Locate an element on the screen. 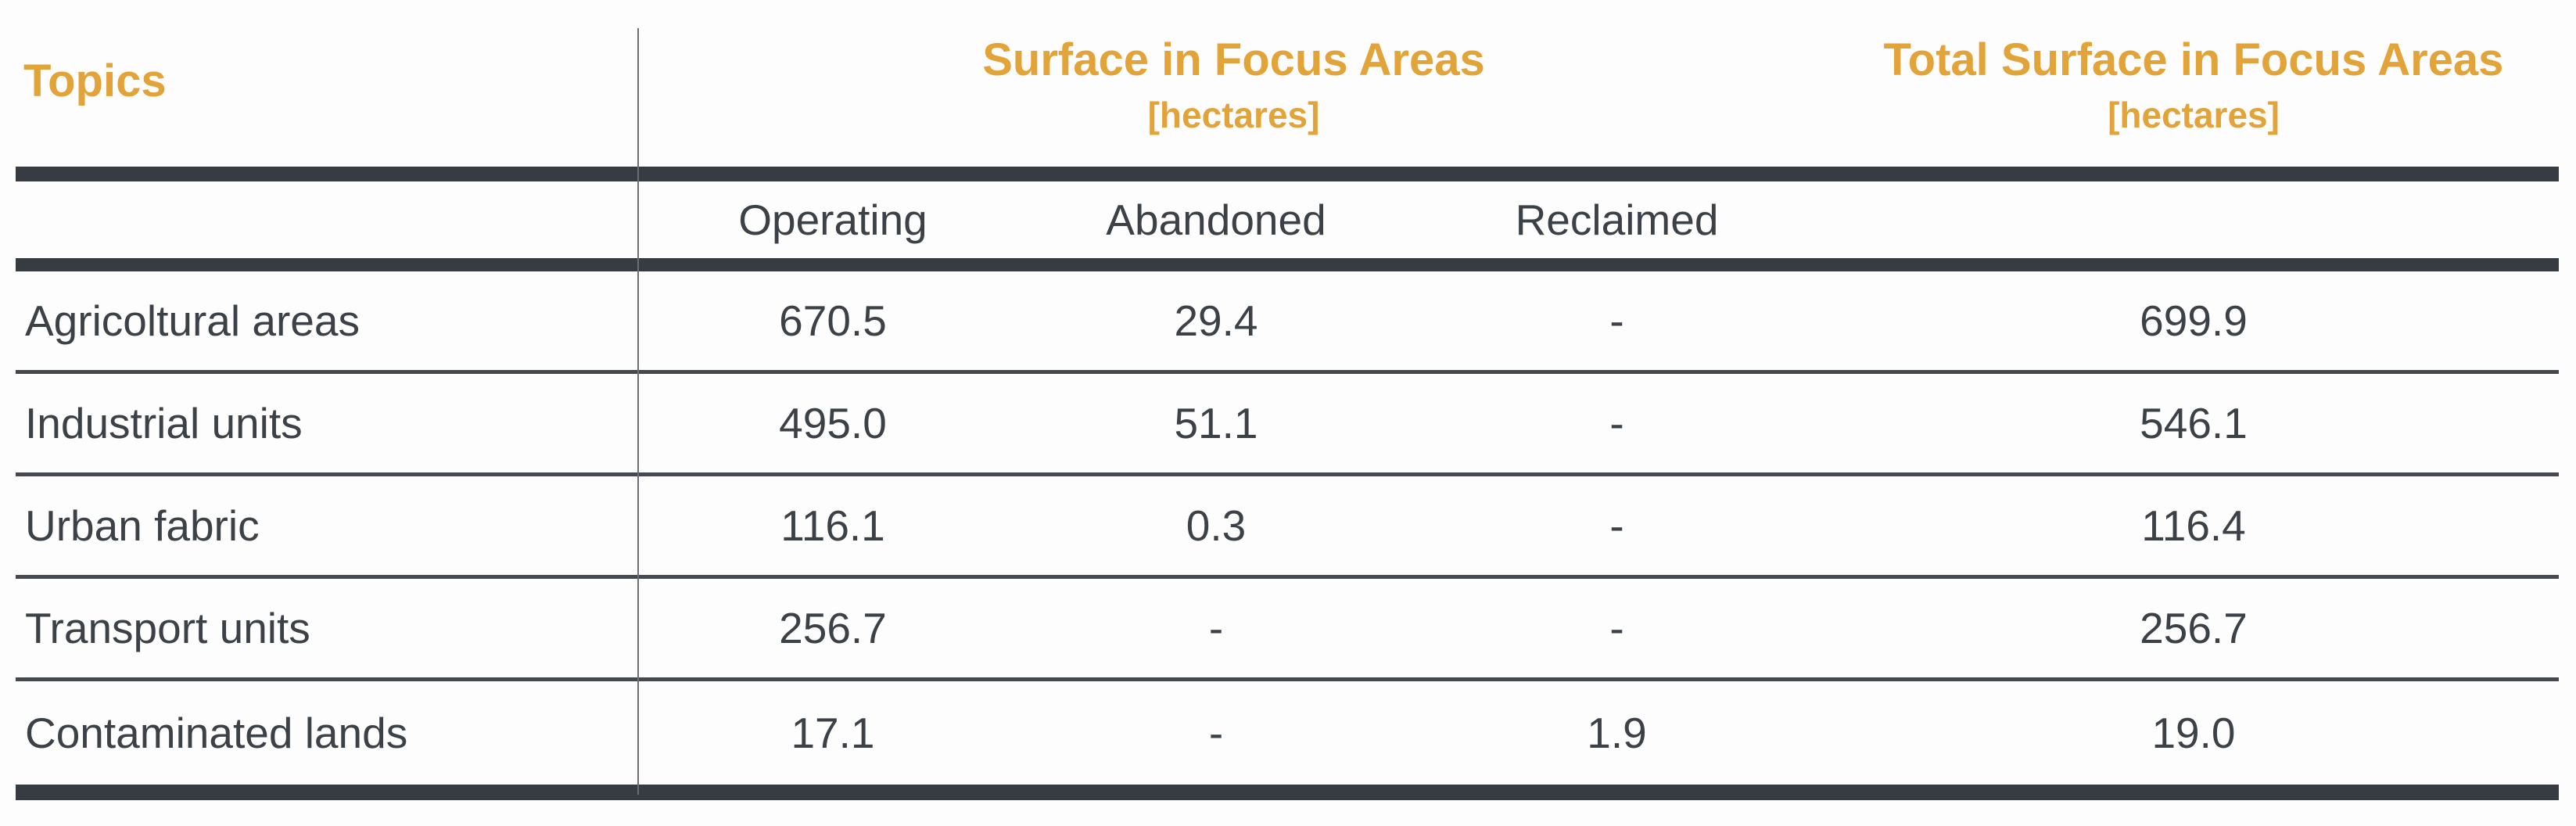 Image resolution: width=2576 pixels, height=826 pixels. table-row: Industrial units 495.0 51.1 - 546.1 is located at coordinates (1287, 425).